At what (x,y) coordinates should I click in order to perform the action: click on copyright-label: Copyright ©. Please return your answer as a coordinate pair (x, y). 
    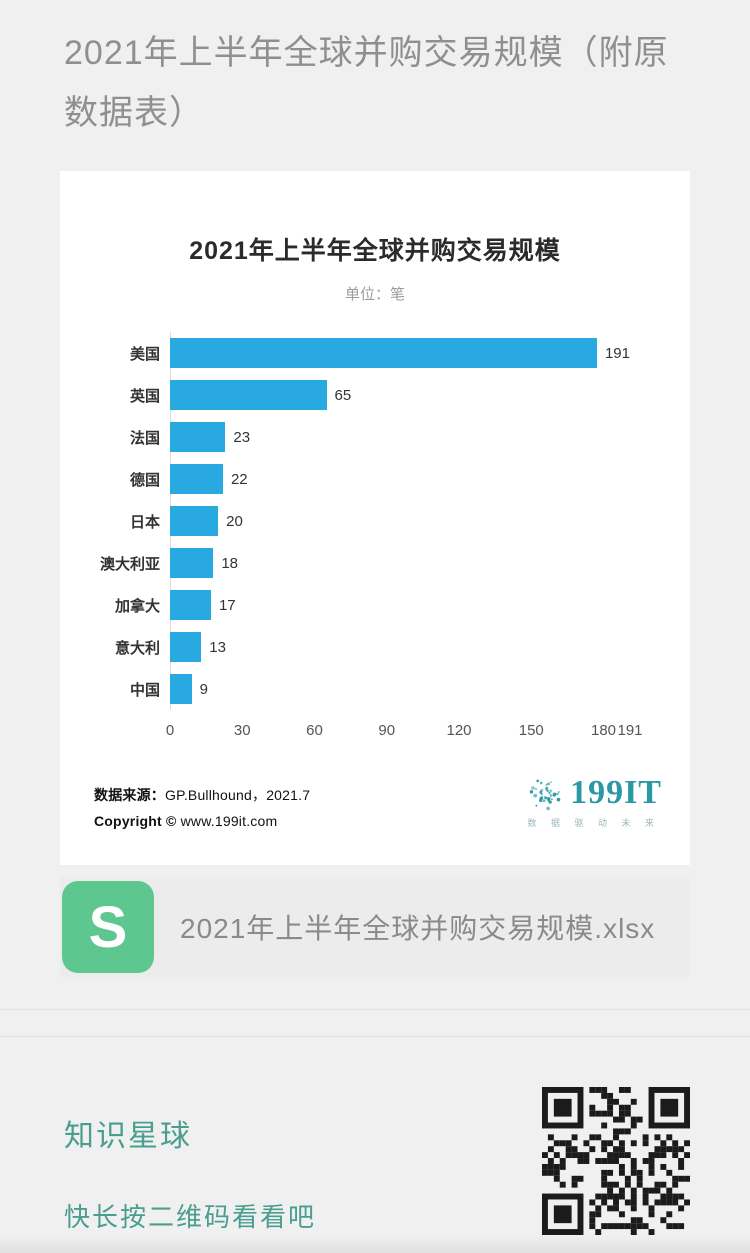
    Looking at the image, I should click on (135, 821).